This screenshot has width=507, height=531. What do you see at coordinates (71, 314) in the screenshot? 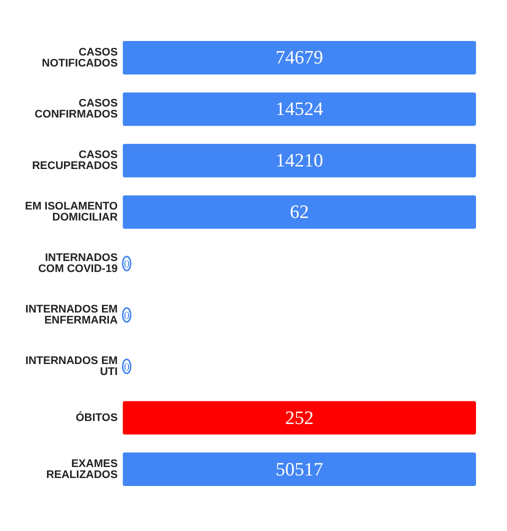
I see `category-label: INTERNADOS EM ENFERMARIA` at bounding box center [71, 314].